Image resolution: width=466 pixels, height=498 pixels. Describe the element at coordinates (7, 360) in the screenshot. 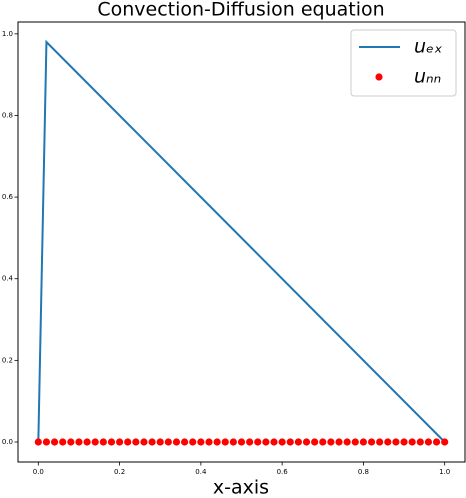

I see `y-tick-label: 0.2` at that location.